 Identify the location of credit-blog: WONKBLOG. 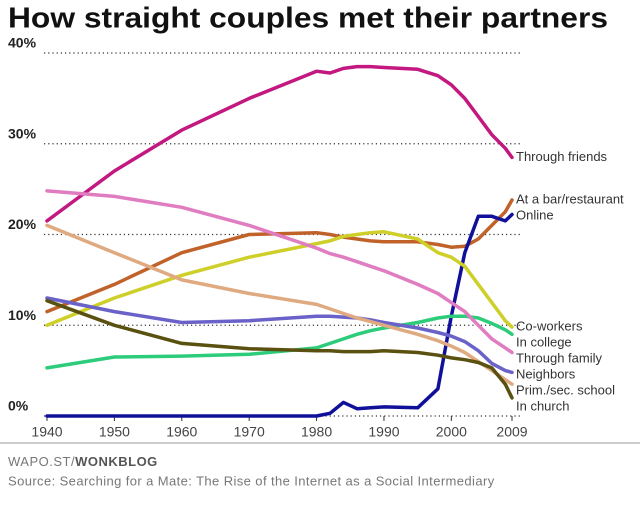
(116, 461).